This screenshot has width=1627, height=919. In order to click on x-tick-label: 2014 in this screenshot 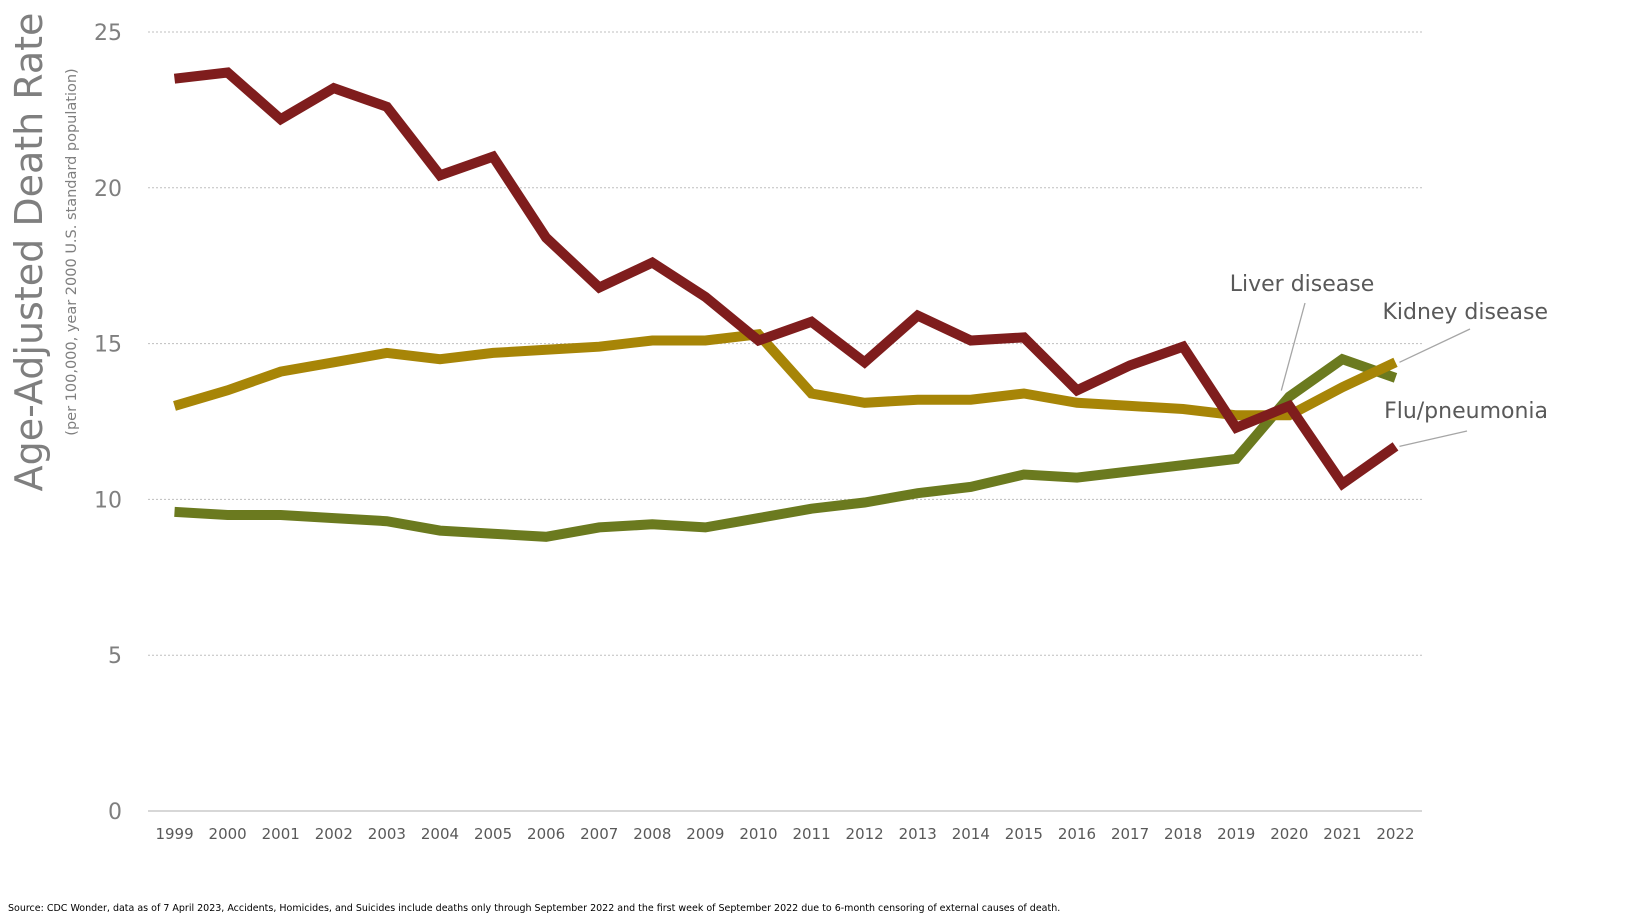, I will do `click(971, 834)`.